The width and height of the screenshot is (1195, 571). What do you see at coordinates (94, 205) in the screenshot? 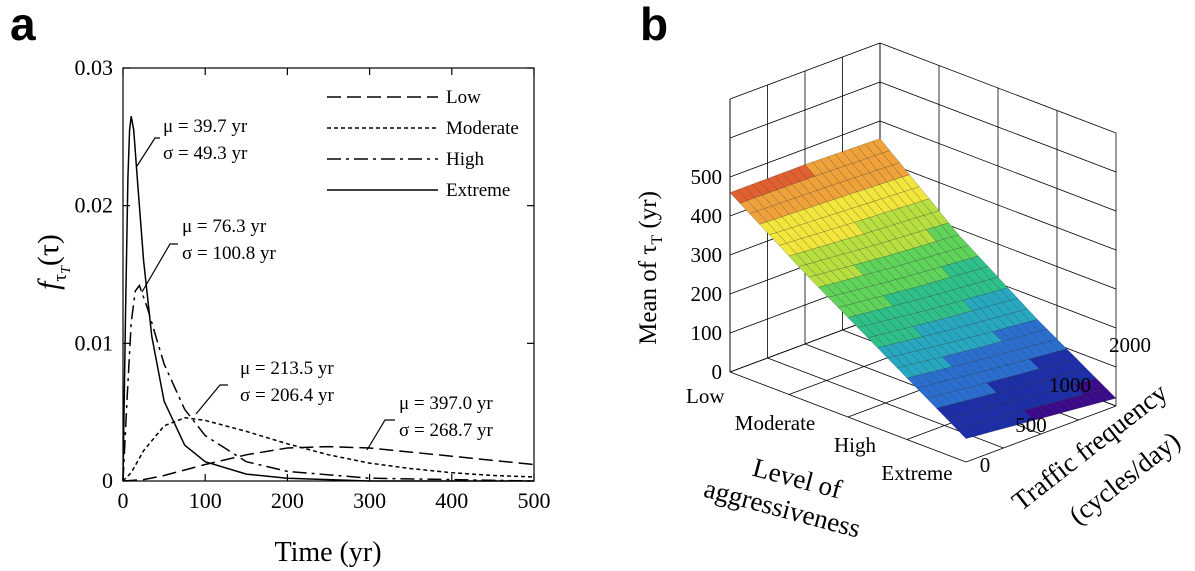
I see `y-tick-label: 0.02` at bounding box center [94, 205].